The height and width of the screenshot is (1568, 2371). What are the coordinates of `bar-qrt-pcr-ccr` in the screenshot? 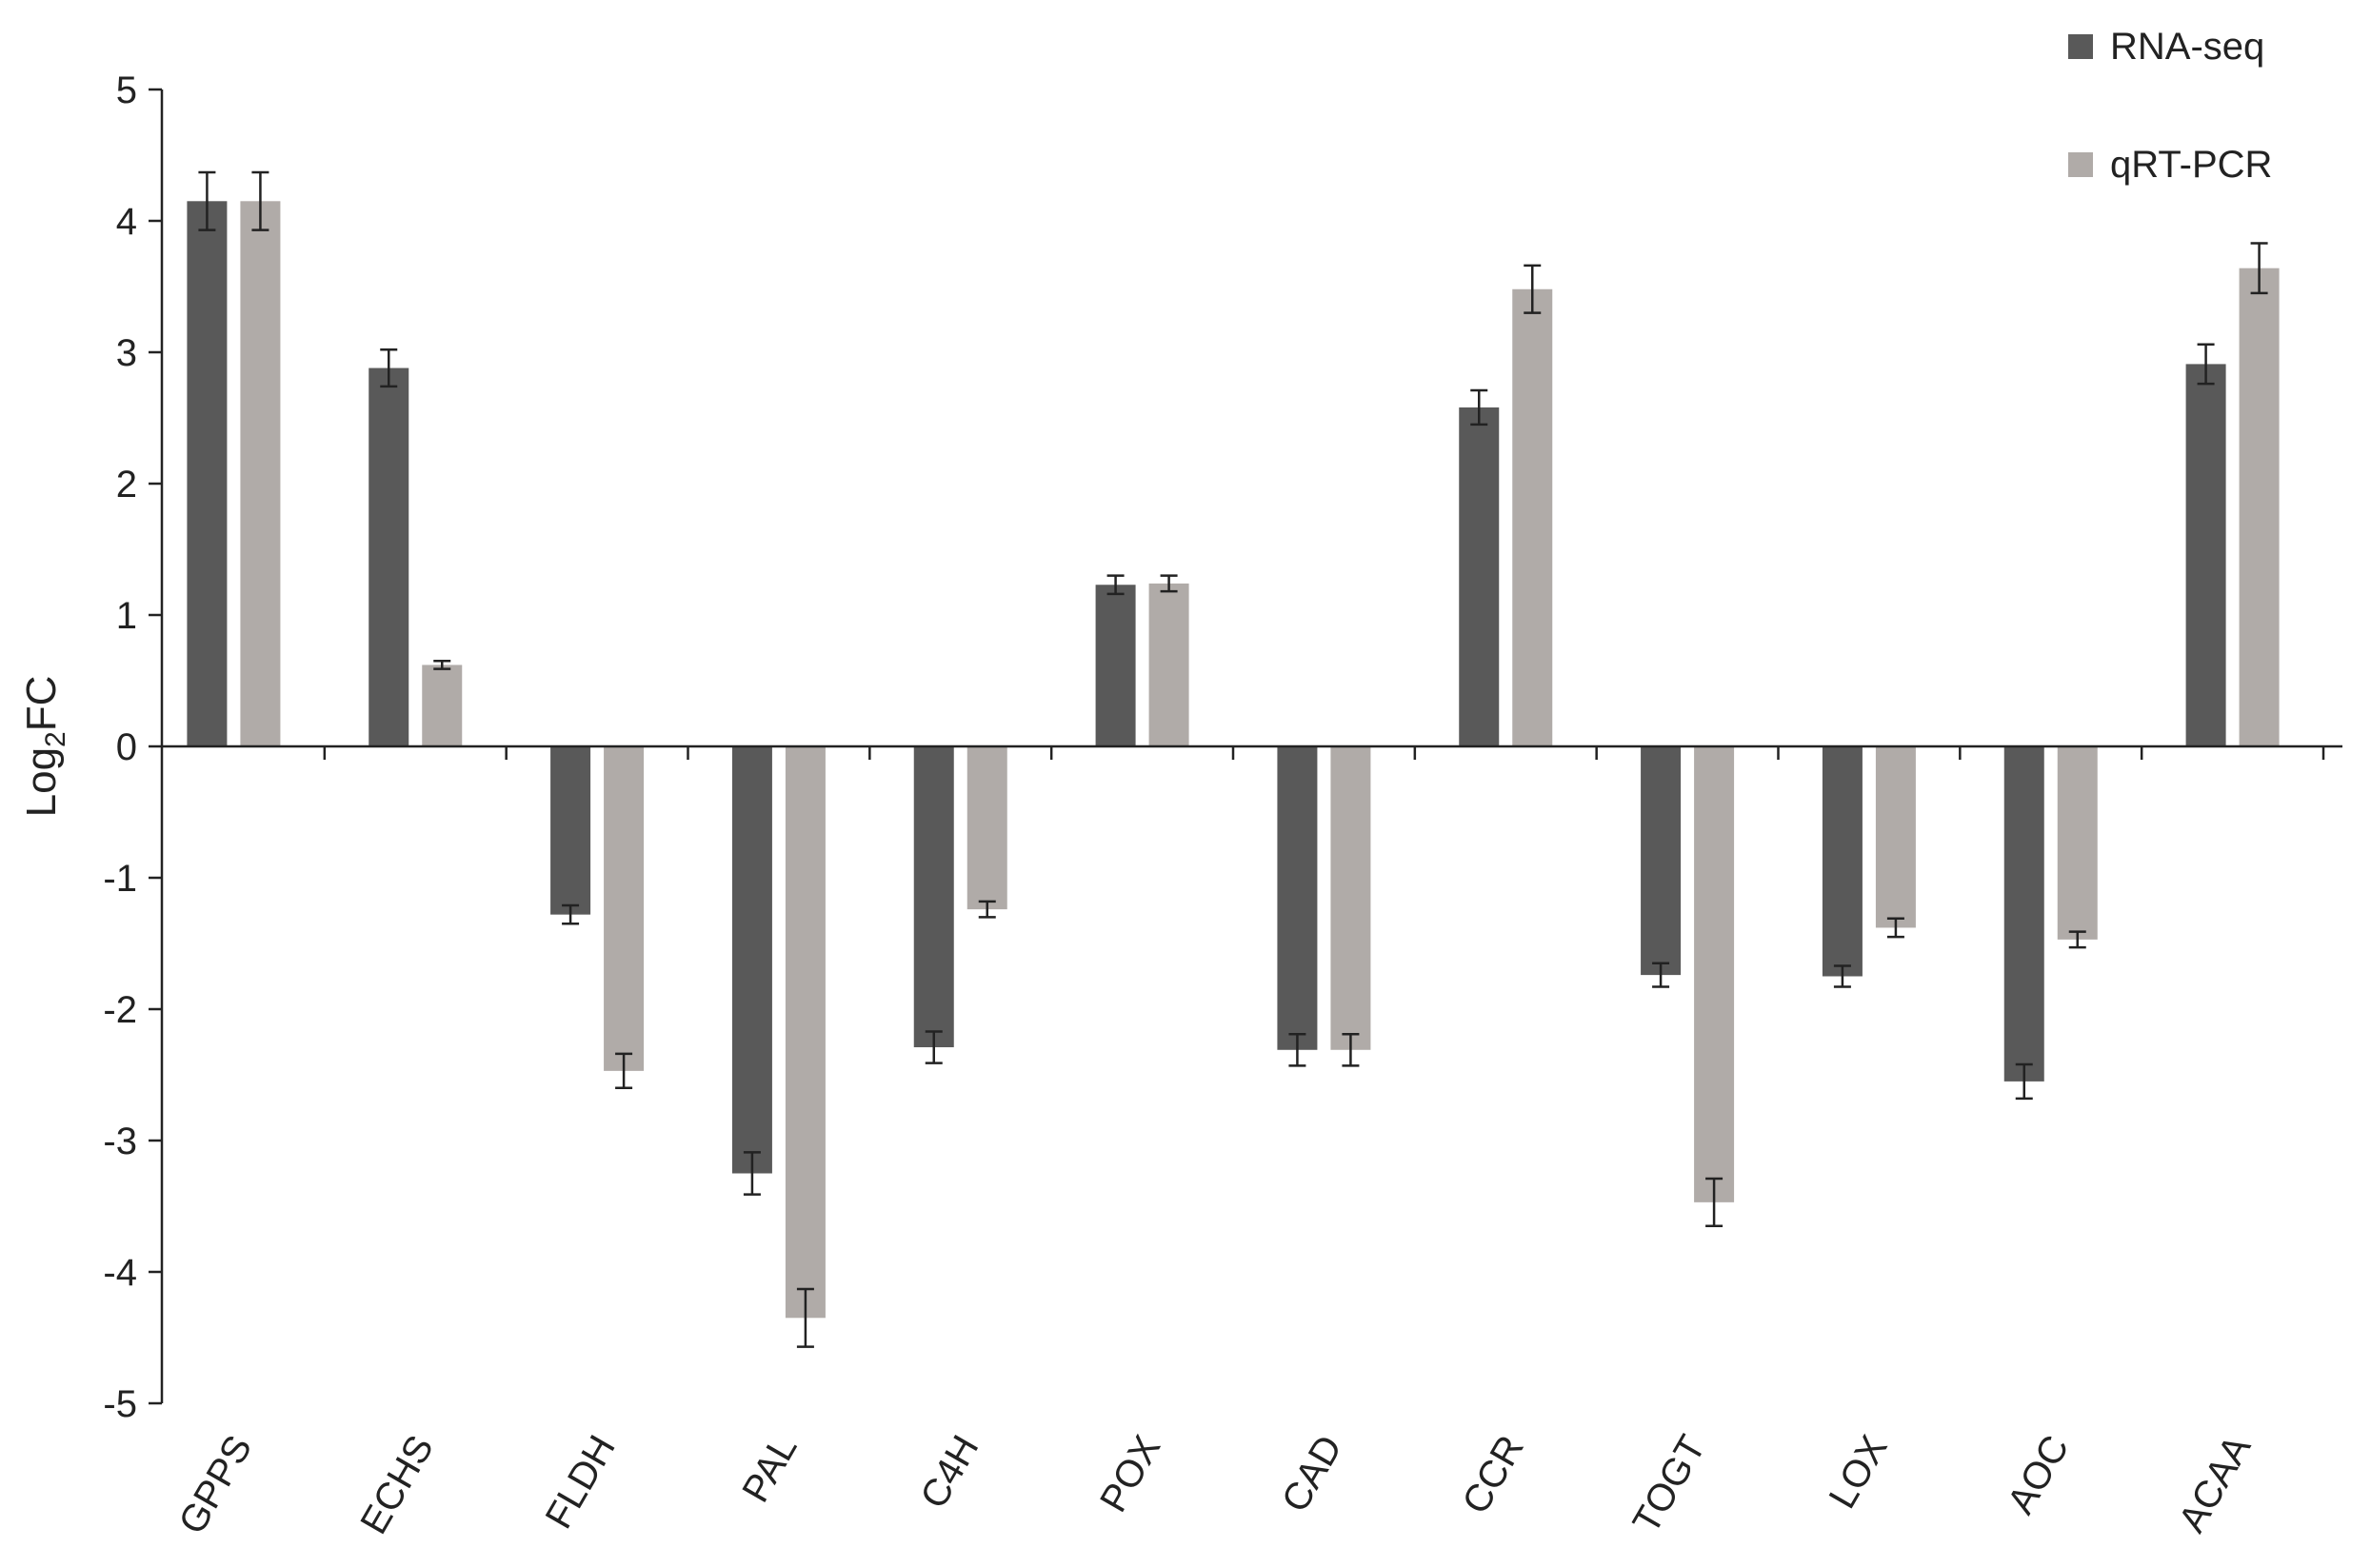 It's located at (1532, 517).